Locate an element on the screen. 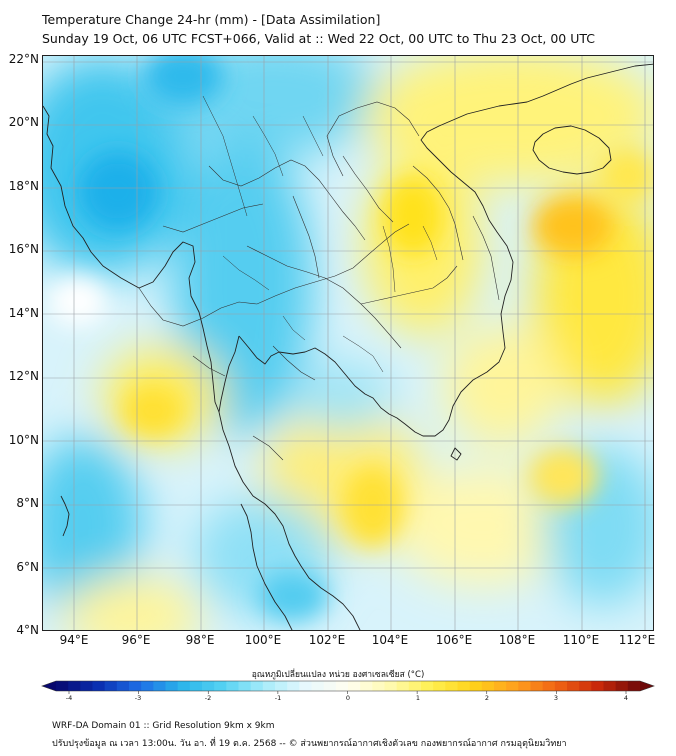  lon-label: 96°E is located at coordinates (136, 640).